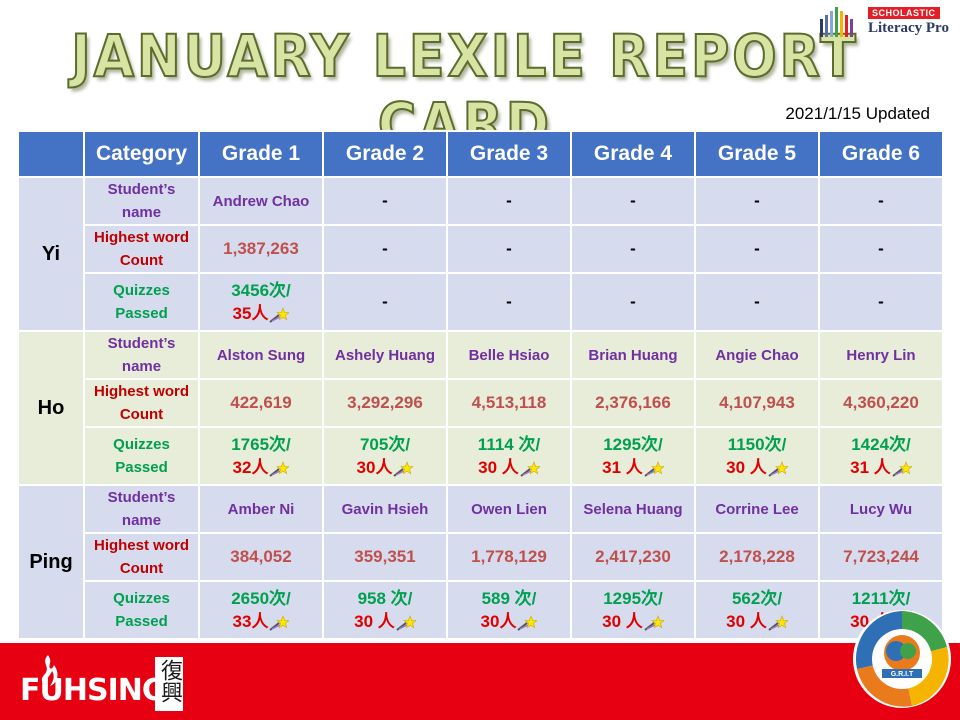 This screenshot has height=720, width=960. What do you see at coordinates (509, 598) in the screenshot?
I see `quiz-times: 589 次/` at bounding box center [509, 598].